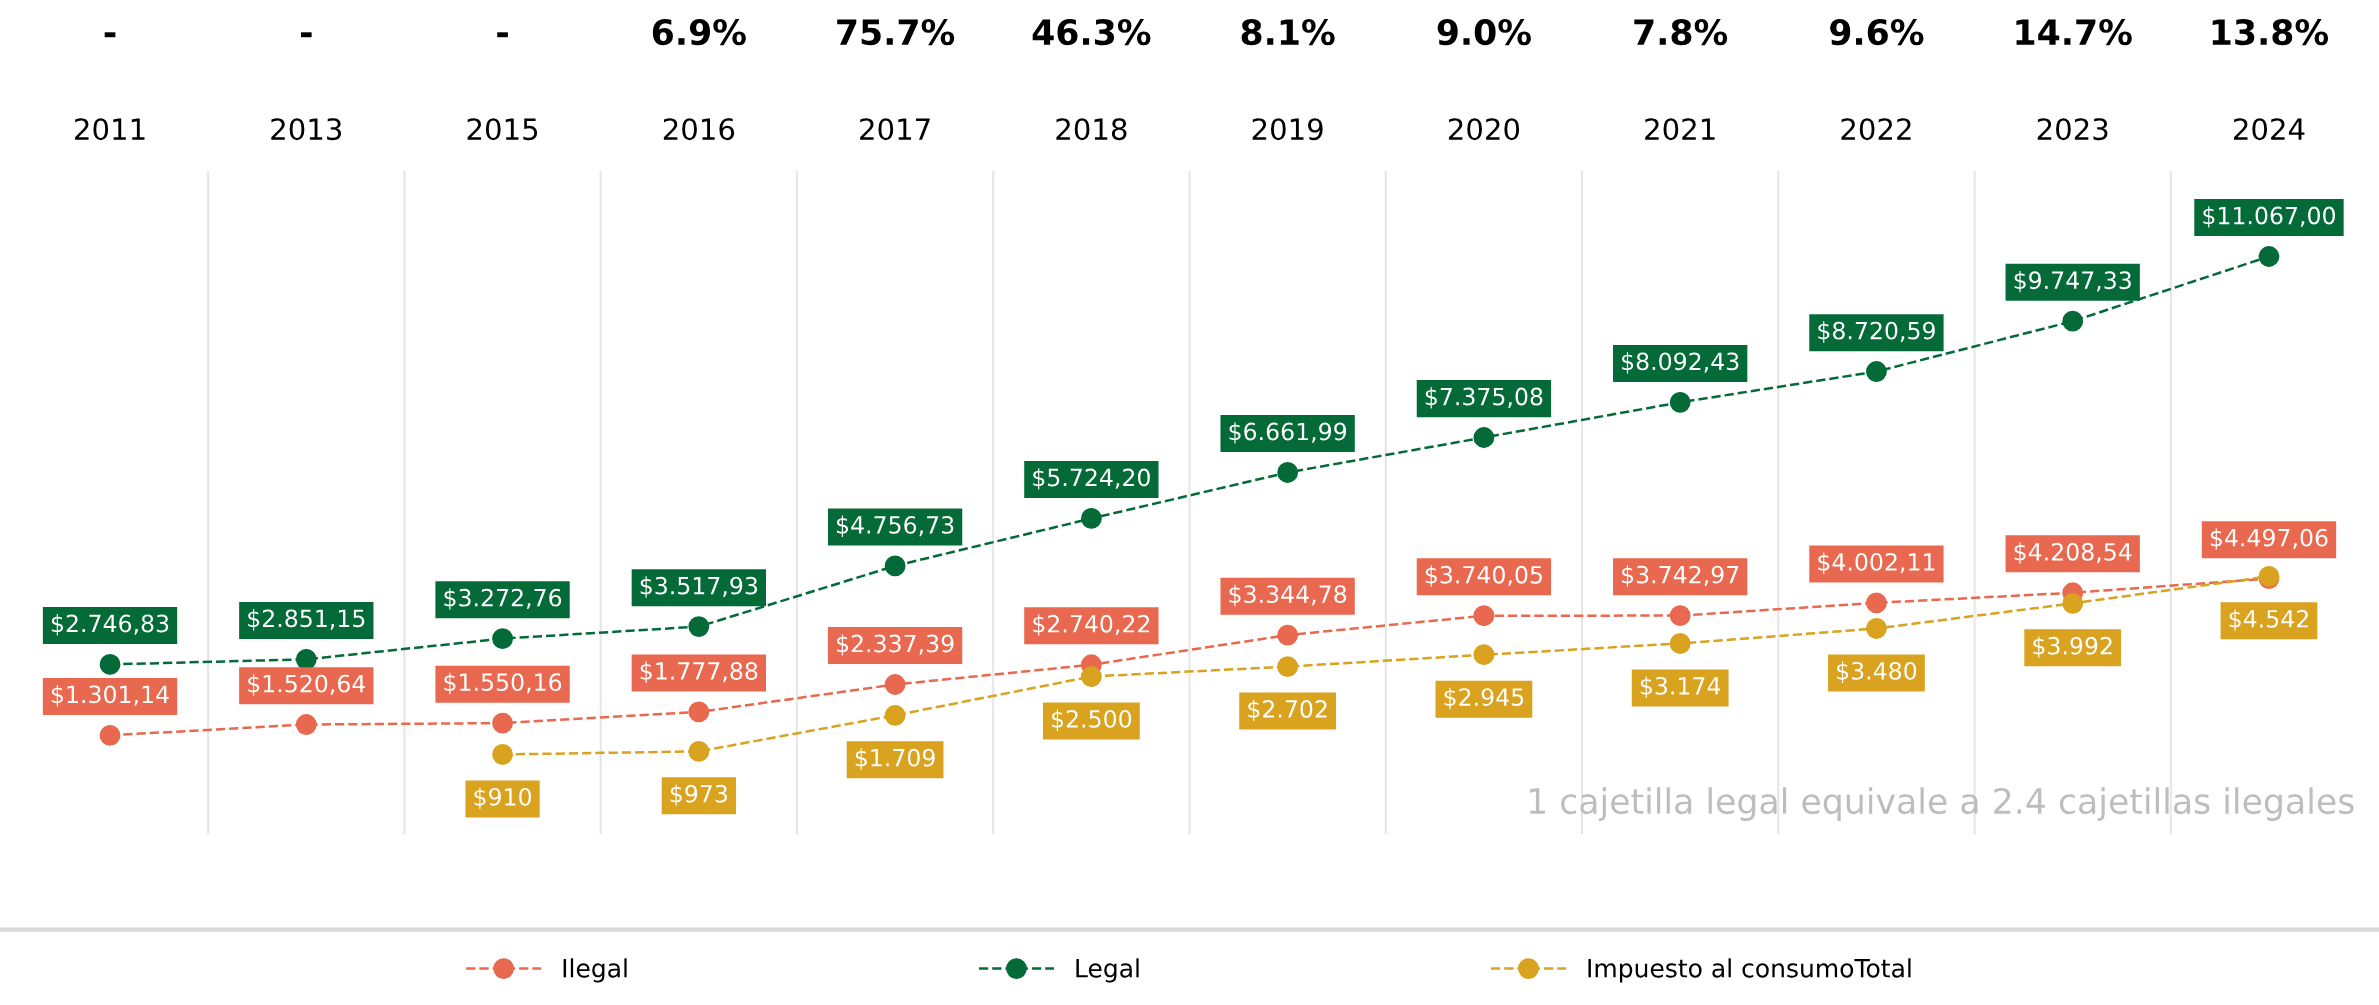  Describe the element at coordinates (110, 695) in the screenshot. I see `data-label: $1.301,14` at that location.